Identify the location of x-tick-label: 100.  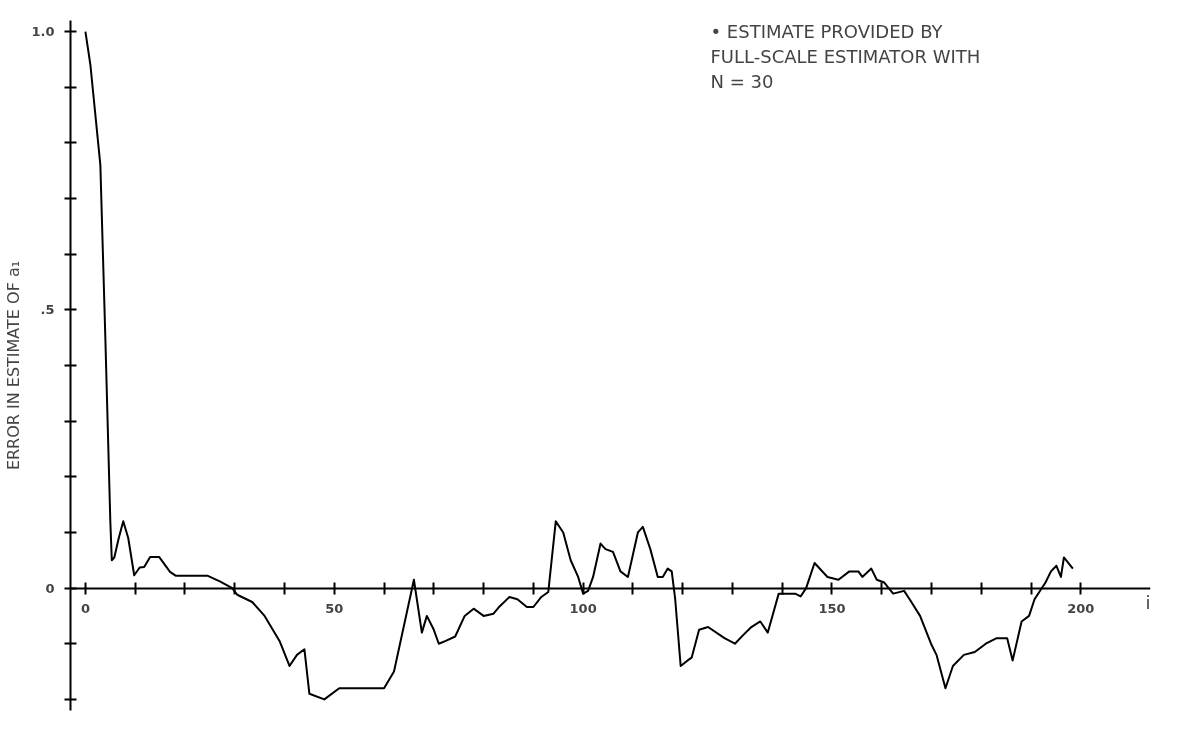
(583, 609).